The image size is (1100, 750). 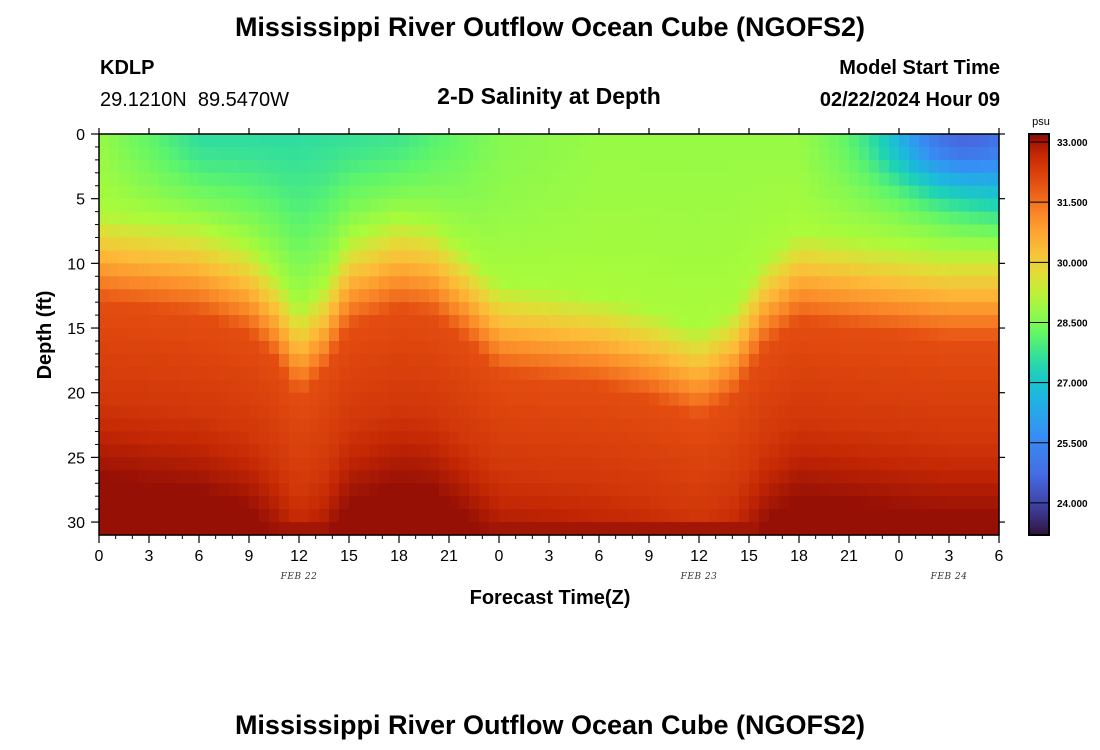 I want to click on chart-subtitle: 2-D Salinity at Depth, so click(x=549, y=96).